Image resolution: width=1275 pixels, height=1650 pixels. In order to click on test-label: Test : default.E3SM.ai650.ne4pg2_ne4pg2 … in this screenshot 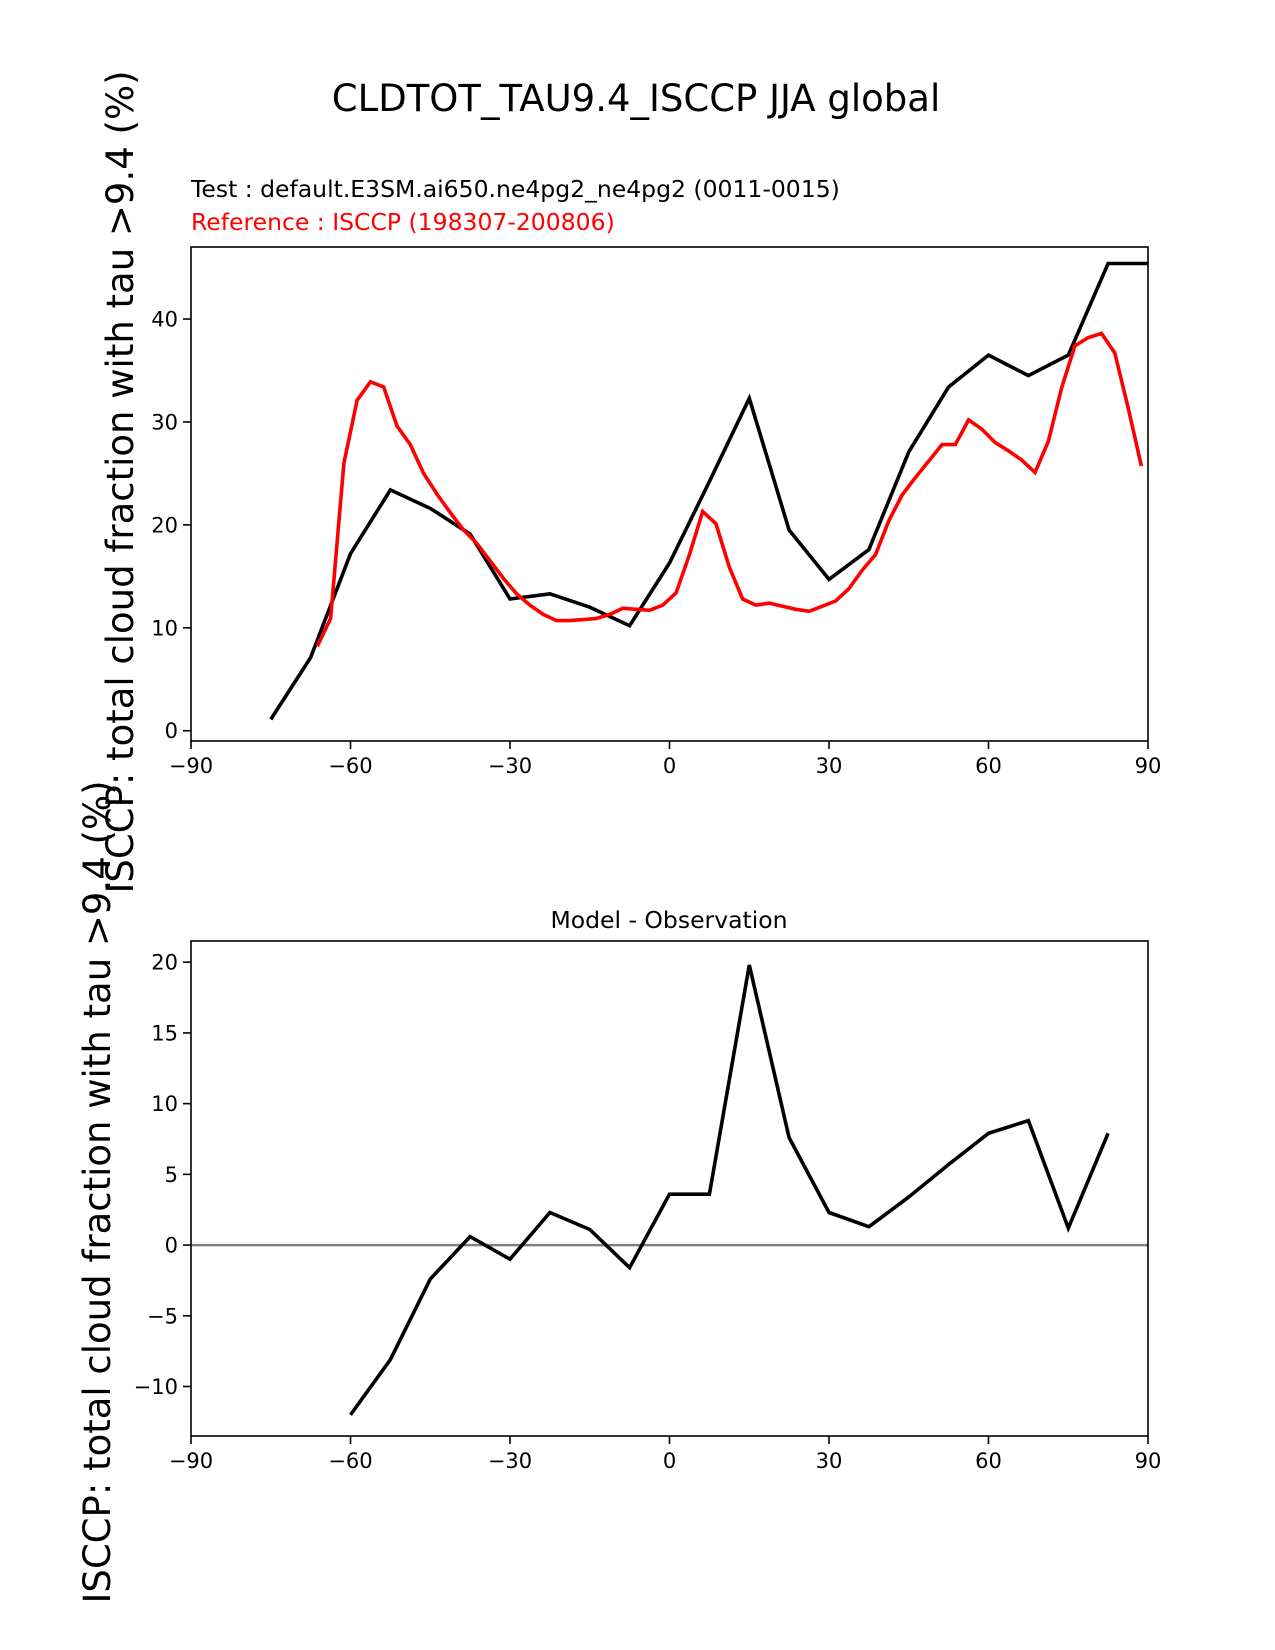, I will do `click(515, 189)`.